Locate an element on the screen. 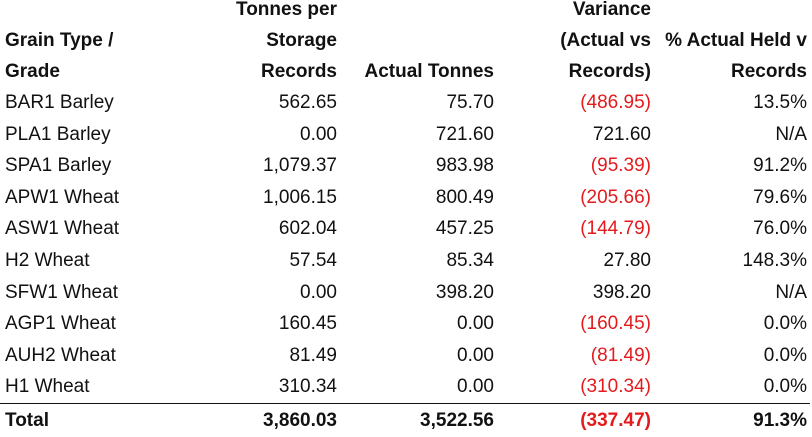 This screenshot has width=812, height=437. cell-grain: SPA1 Barley is located at coordinates (58, 166).